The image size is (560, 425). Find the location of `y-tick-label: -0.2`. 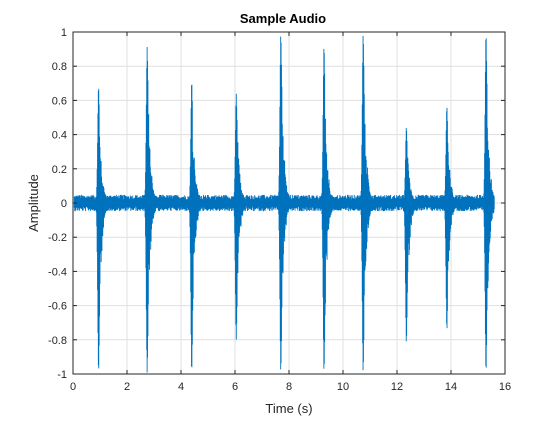

y-tick-label: -0.2 is located at coordinates (57, 238).